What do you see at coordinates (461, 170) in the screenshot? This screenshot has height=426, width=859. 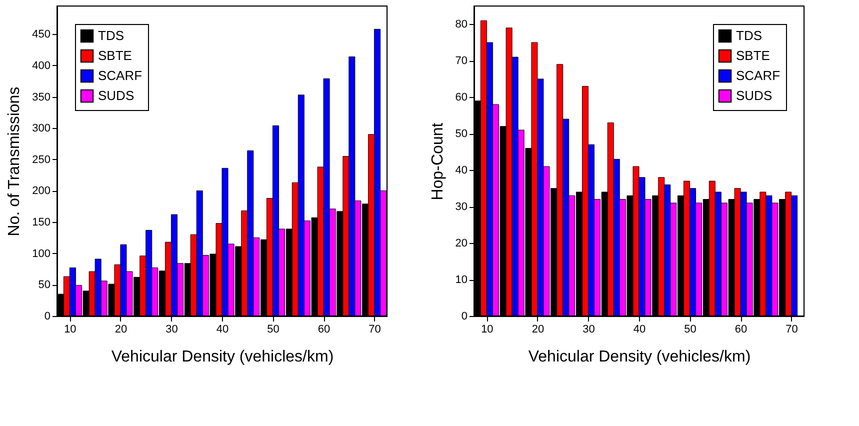 I see `y-tick-label: 40` at bounding box center [461, 170].